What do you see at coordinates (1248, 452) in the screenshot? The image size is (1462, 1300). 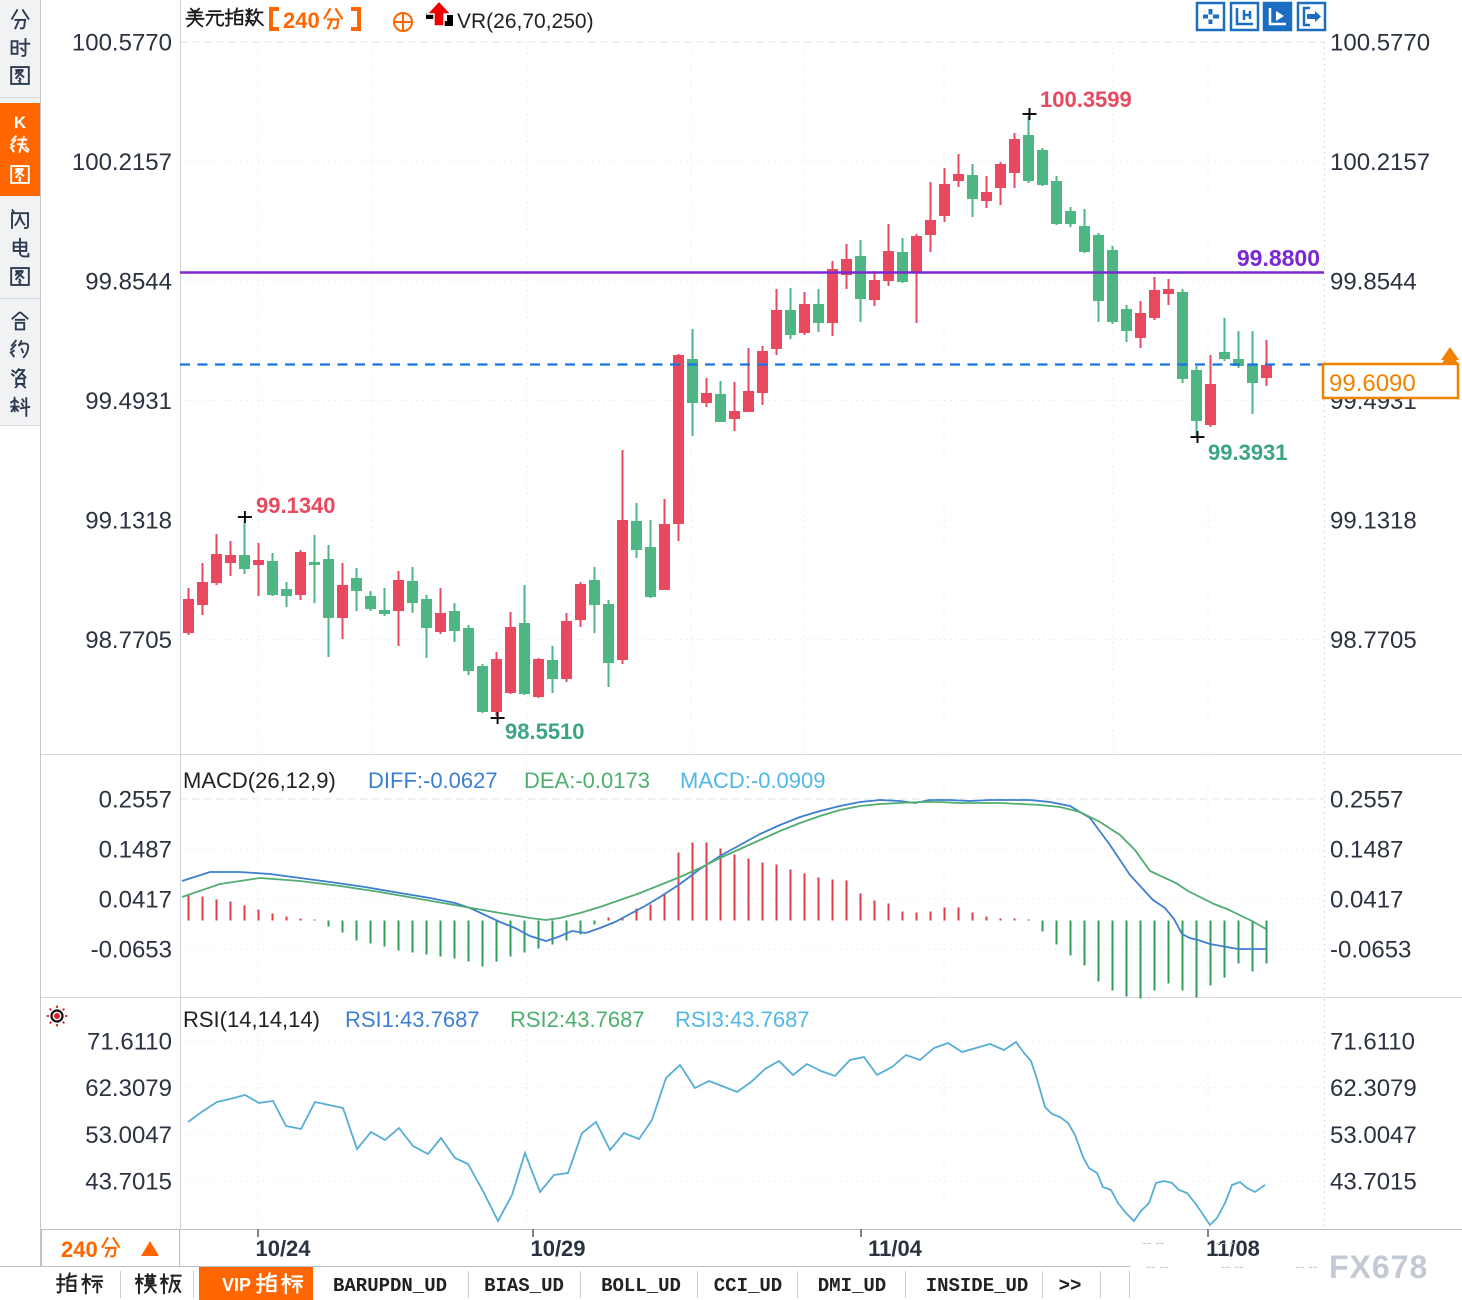 I see `svg-text: 99.3931` at bounding box center [1248, 452].